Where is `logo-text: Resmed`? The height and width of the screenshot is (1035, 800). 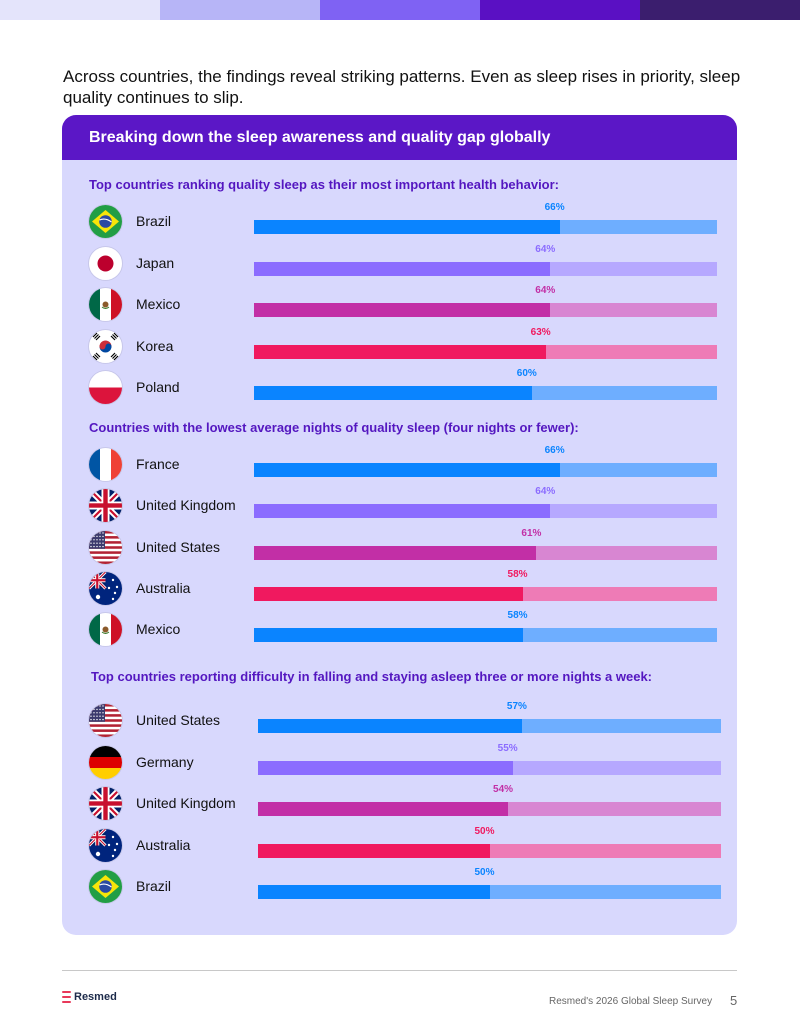 logo-text: Resmed is located at coordinates (95, 997).